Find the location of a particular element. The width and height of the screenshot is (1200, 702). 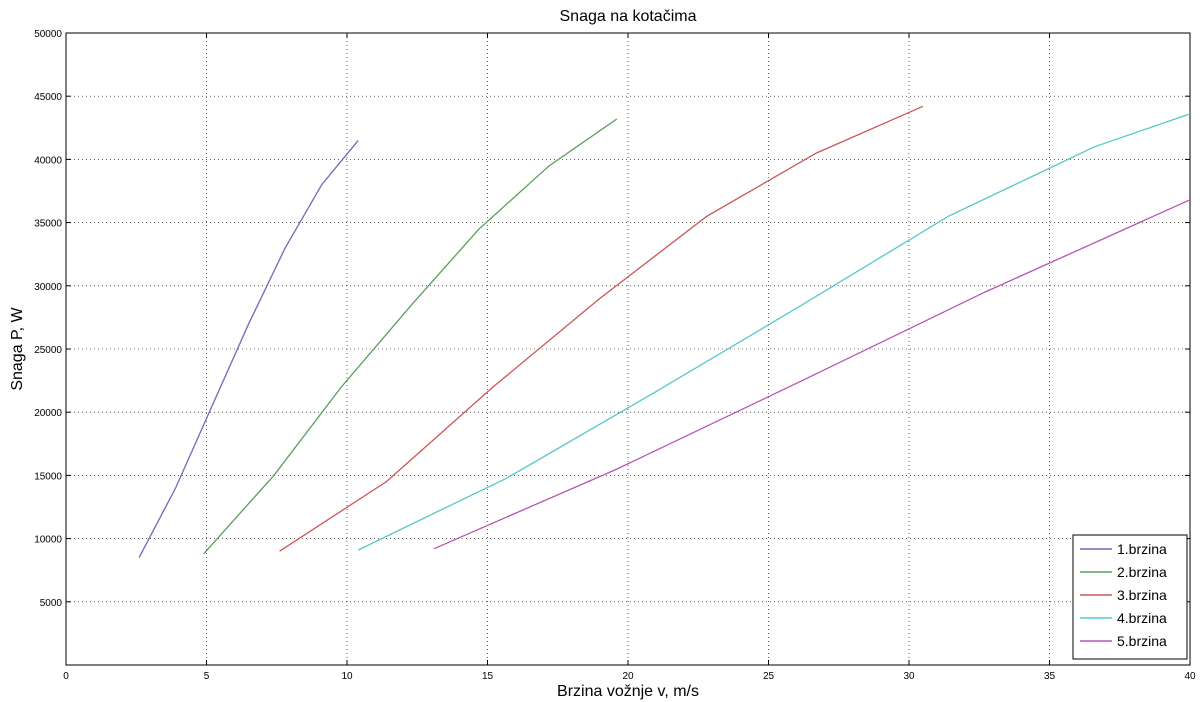

legend-box is located at coordinates (1130, 597).